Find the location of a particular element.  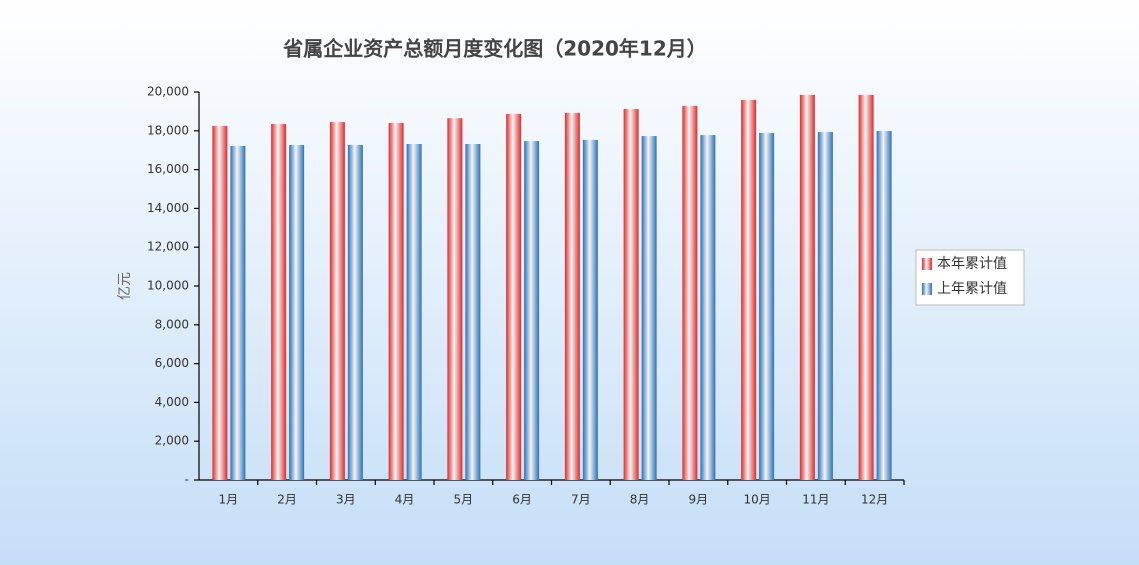

x-tick-label: 6月 is located at coordinates (522, 500).